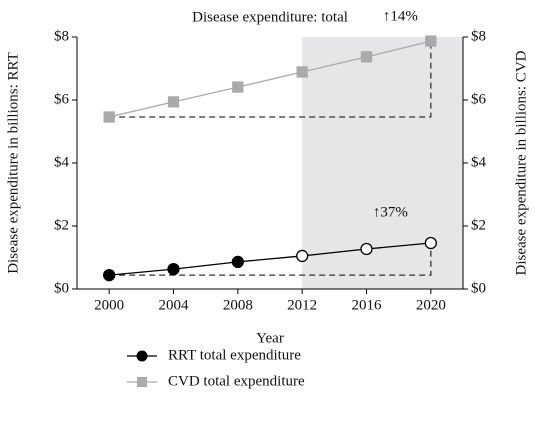 Image resolution: width=535 pixels, height=425 pixels. Describe the element at coordinates (302, 305) in the screenshot. I see `x-tick-label: 2012` at that location.